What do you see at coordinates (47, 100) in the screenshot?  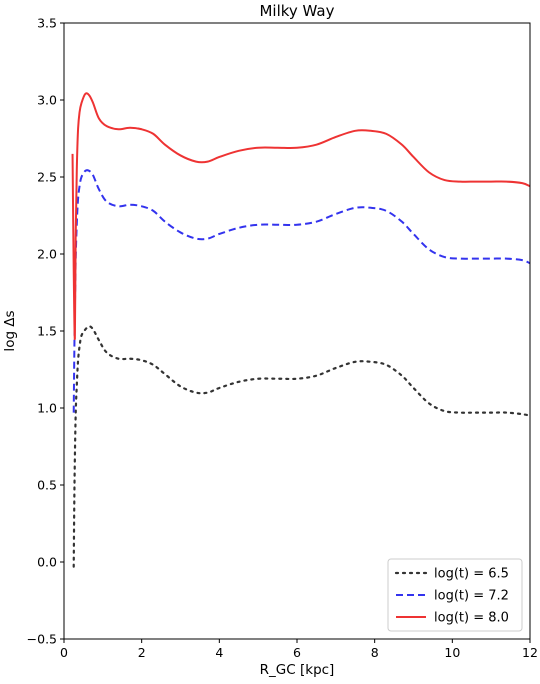 I see `y-tick-label: 3.0` at bounding box center [47, 100].